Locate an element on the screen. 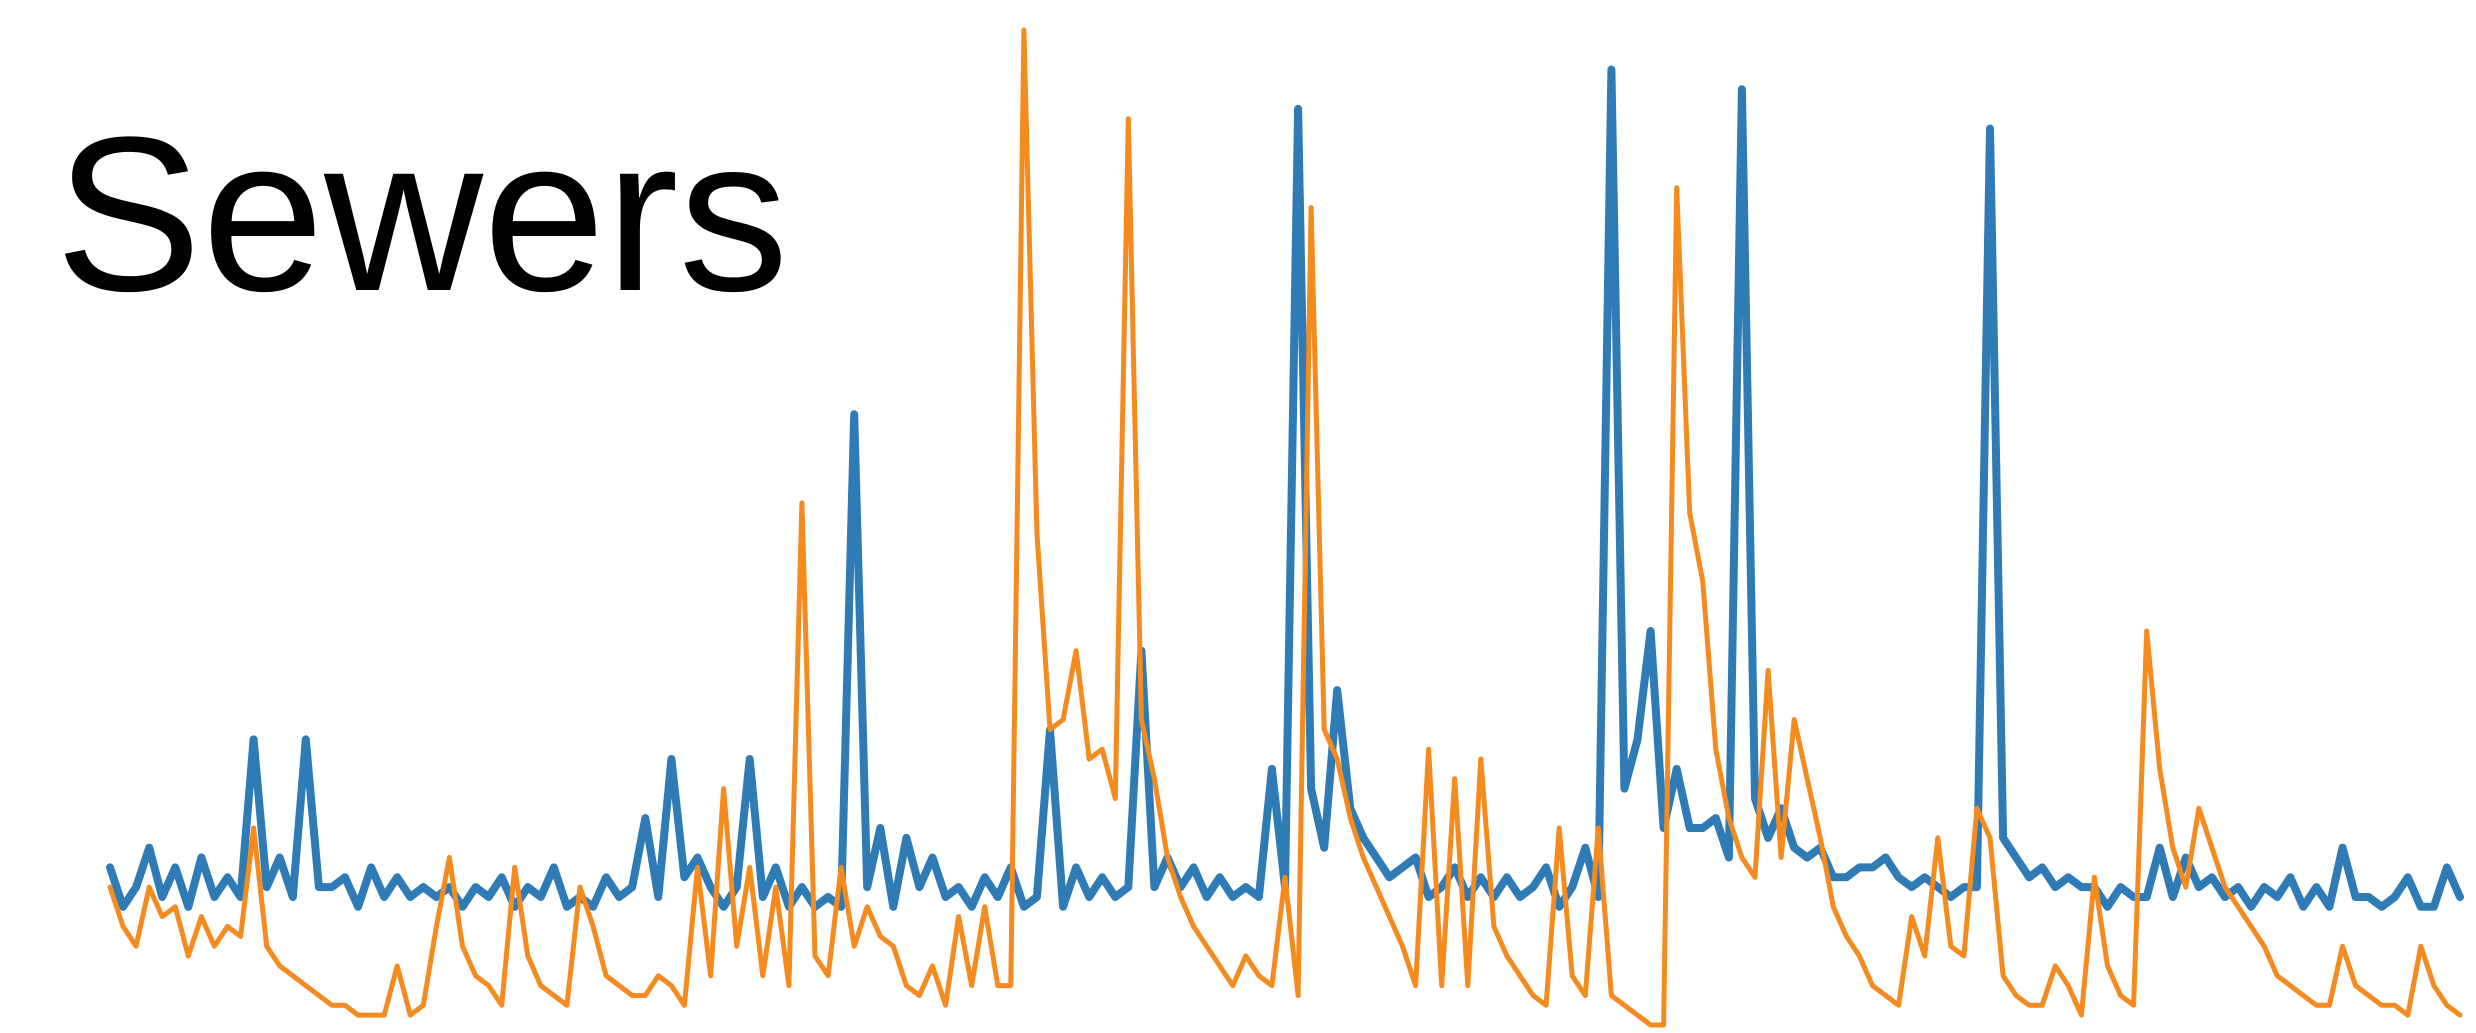  chart-title: Sewers is located at coordinates (422, 214).